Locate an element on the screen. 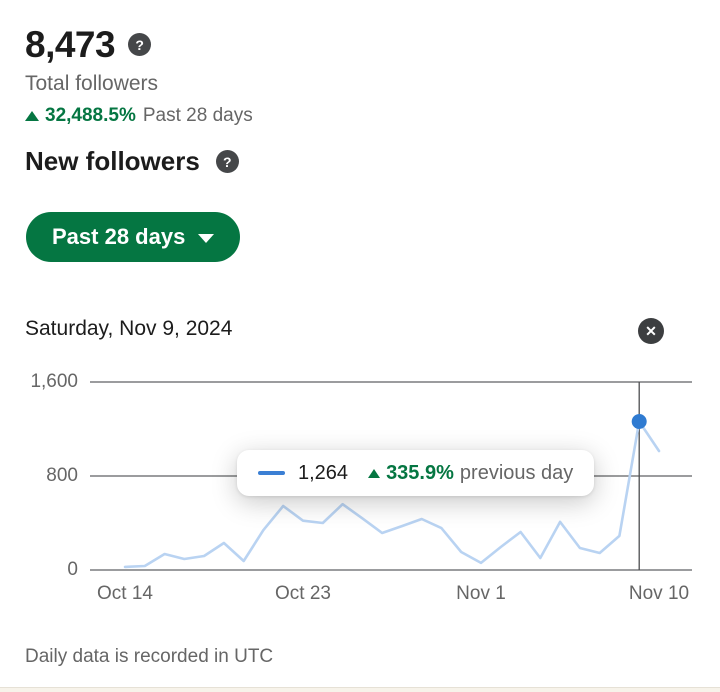 The width and height of the screenshot is (720, 692). section-divider is located at coordinates (360, 689).